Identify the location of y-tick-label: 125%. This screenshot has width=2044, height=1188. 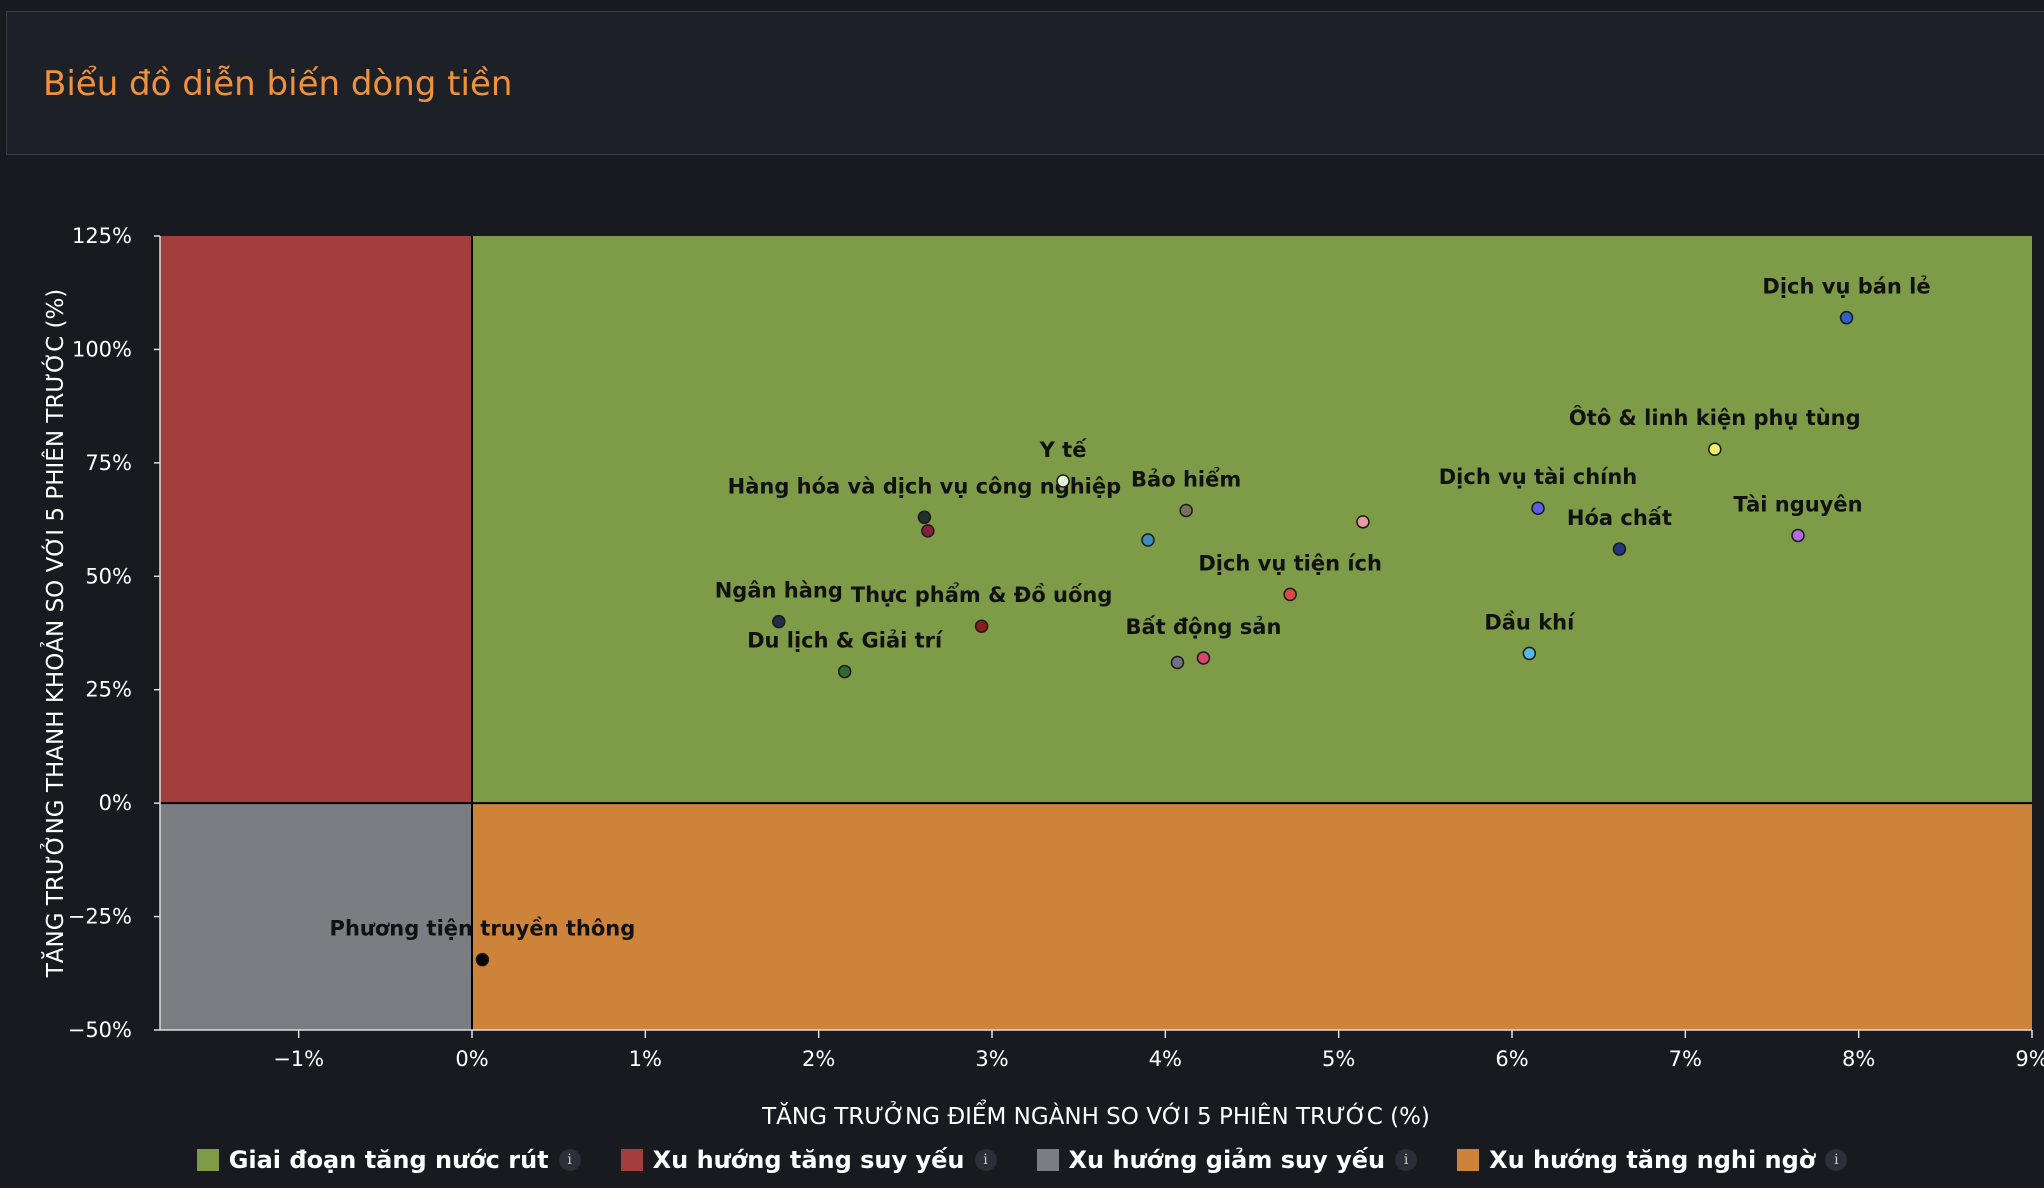
(102, 236).